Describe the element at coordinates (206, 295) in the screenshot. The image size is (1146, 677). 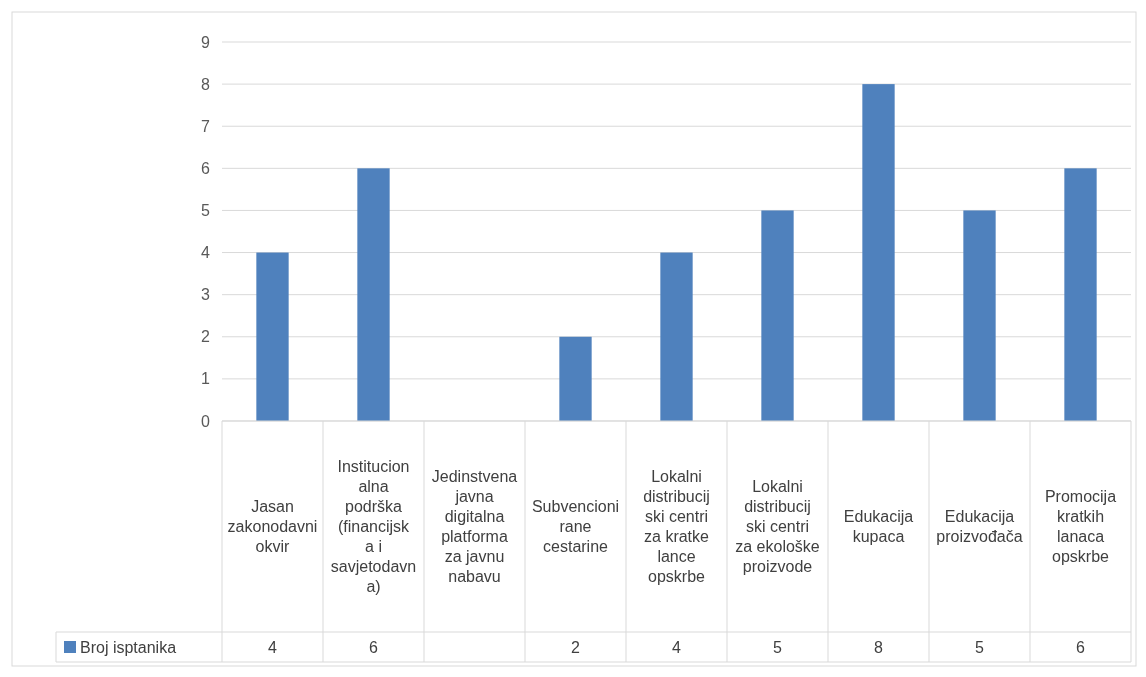
I see `y-tick-label: 3` at that location.